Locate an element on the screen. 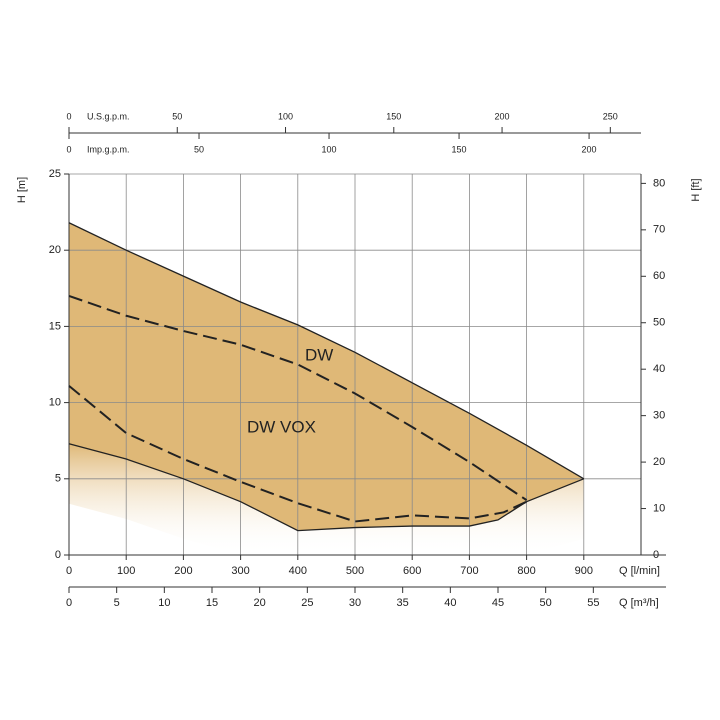 This screenshot has width=720, height=720. x-tick-label: 100 is located at coordinates (126, 571).